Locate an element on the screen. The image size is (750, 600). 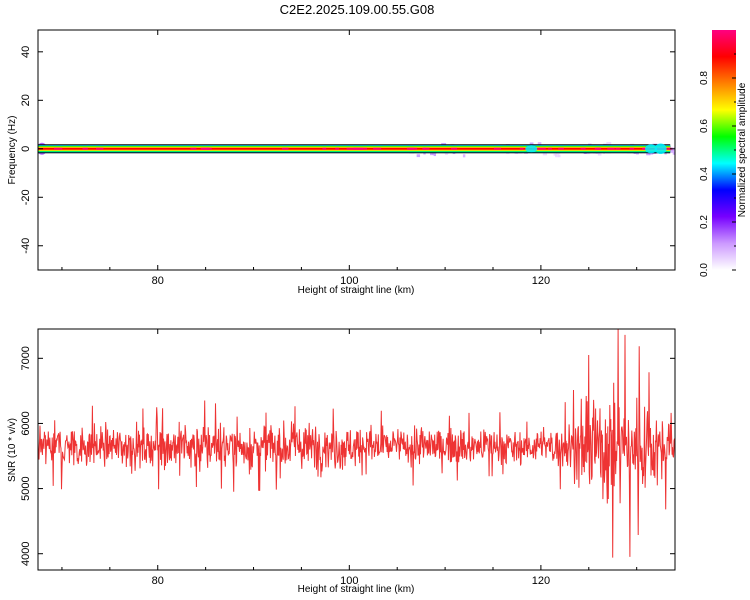
spectrogram-marks is located at coordinates (356, 149).